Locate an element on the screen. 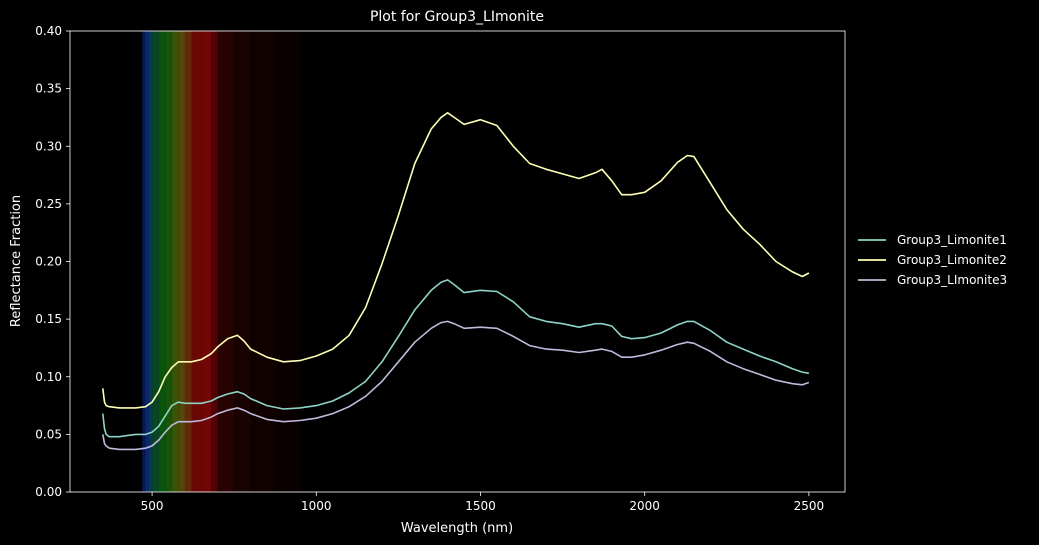  y-tick-label: 0.35 is located at coordinates (48, 89).